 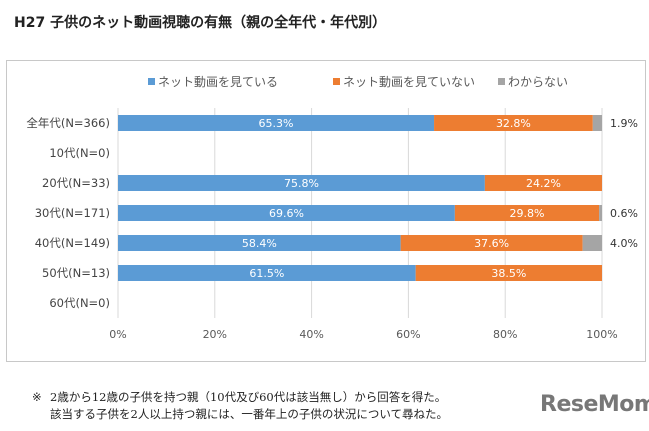 What do you see at coordinates (249, 414) in the screenshot?
I see `note-line-2: 該当する子供を2人以上持つ親には、一番年上の子供の状況について尋ねた。` at bounding box center [249, 414].